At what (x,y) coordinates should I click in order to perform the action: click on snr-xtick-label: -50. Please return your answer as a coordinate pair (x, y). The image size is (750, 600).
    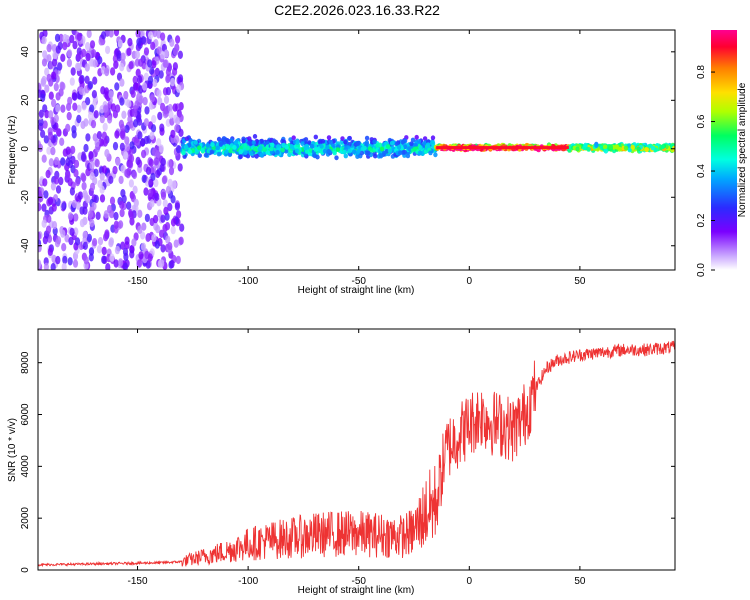
    Looking at the image, I should click on (358, 581).